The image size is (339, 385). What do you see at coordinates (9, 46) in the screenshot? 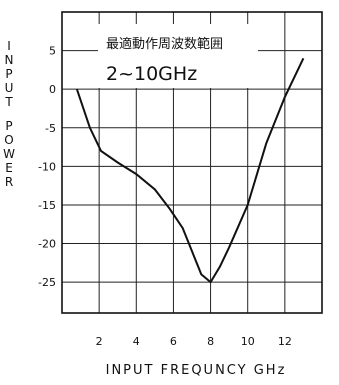
I see `y-axis-label-char: I` at bounding box center [9, 46].